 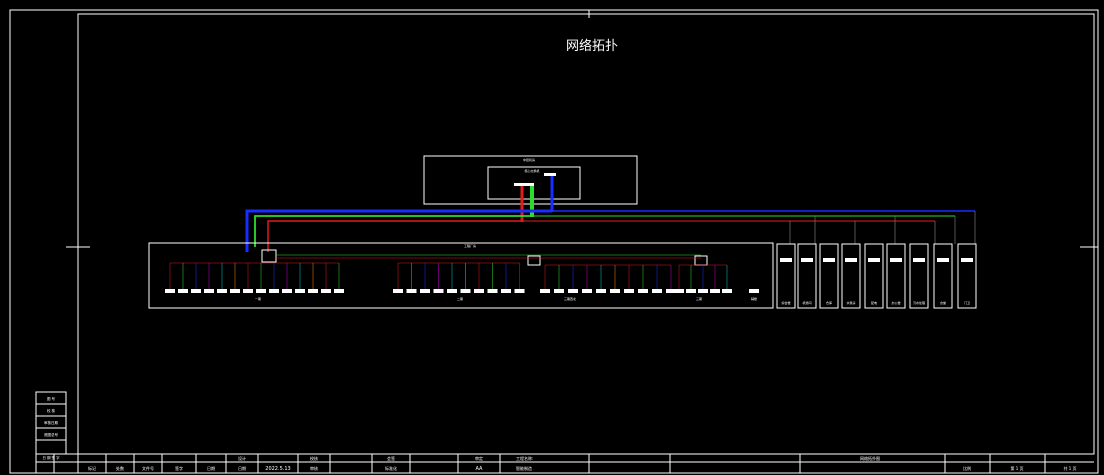 I want to click on zone5-device, so click(x=754, y=291).